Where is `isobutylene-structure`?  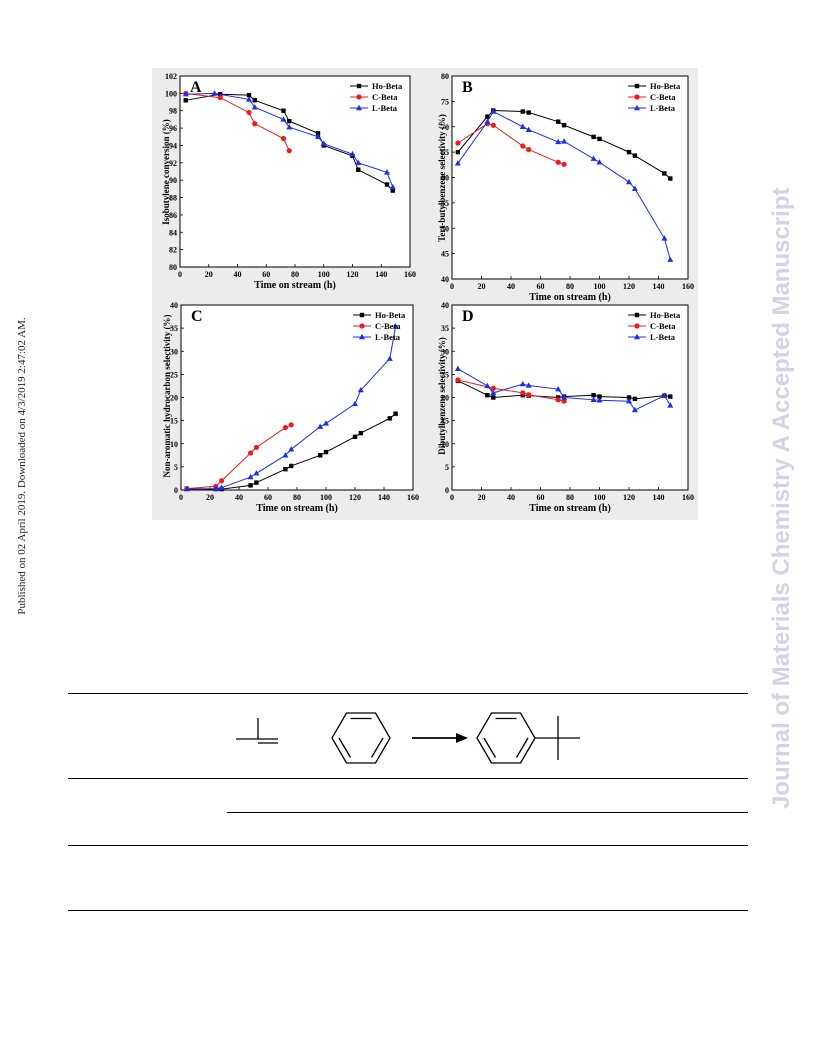 isobutylene-structure is located at coordinates (257, 731).